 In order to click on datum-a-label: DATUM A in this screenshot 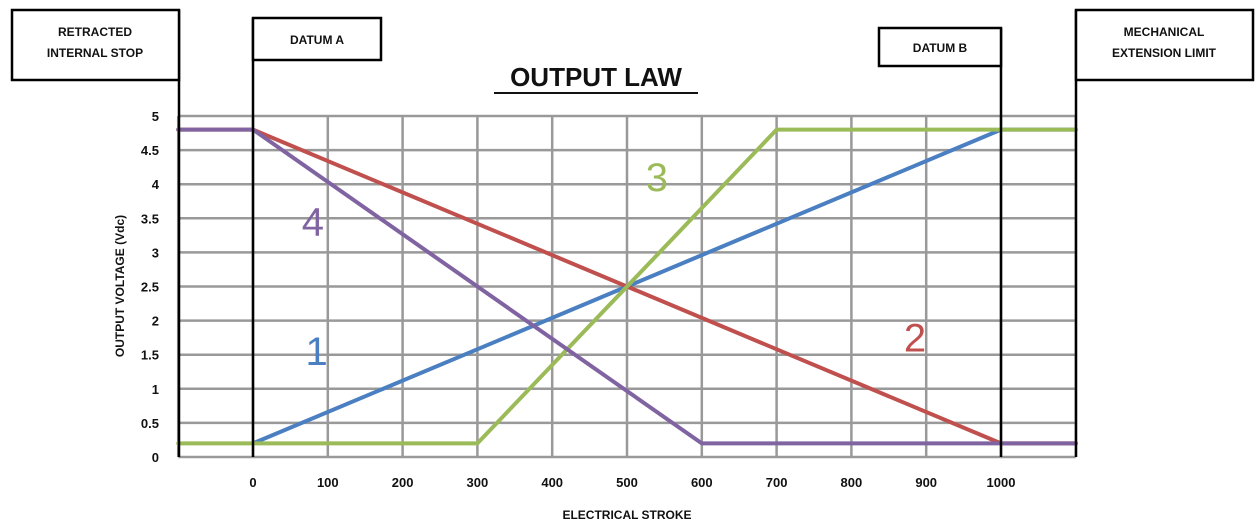, I will do `click(317, 40)`.